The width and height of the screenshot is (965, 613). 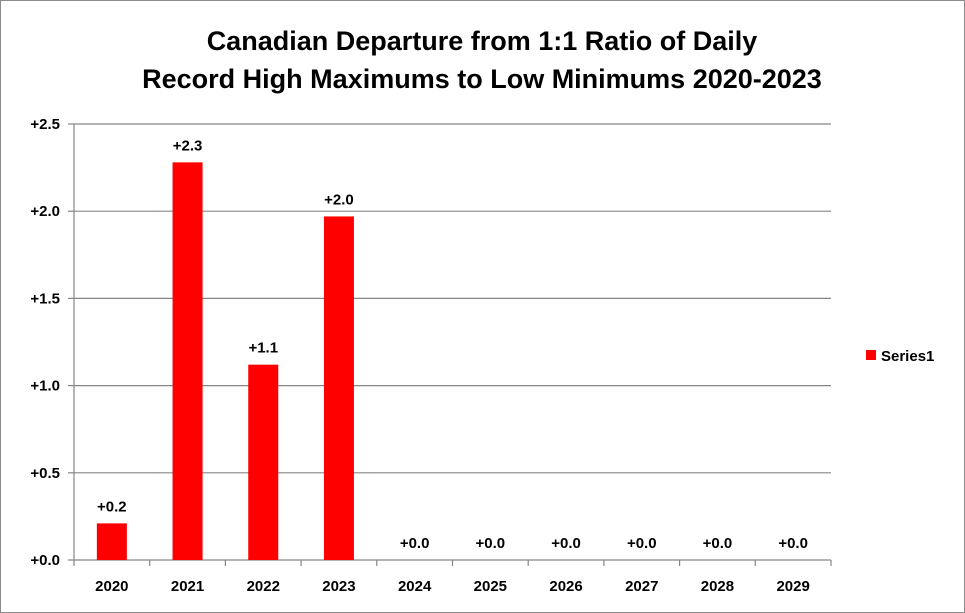 I want to click on x-tick-label: 2026, so click(x=565, y=586).